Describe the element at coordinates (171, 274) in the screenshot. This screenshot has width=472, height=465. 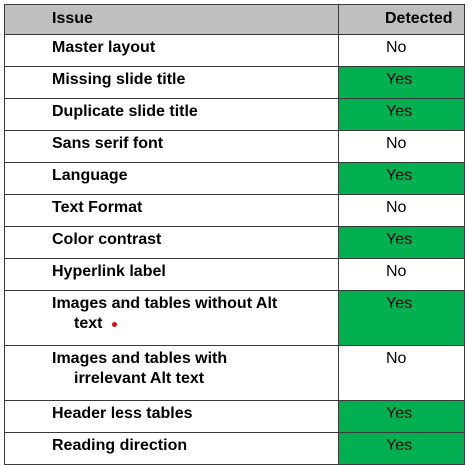
I see `issue-cell: Hyperlink label` at that location.